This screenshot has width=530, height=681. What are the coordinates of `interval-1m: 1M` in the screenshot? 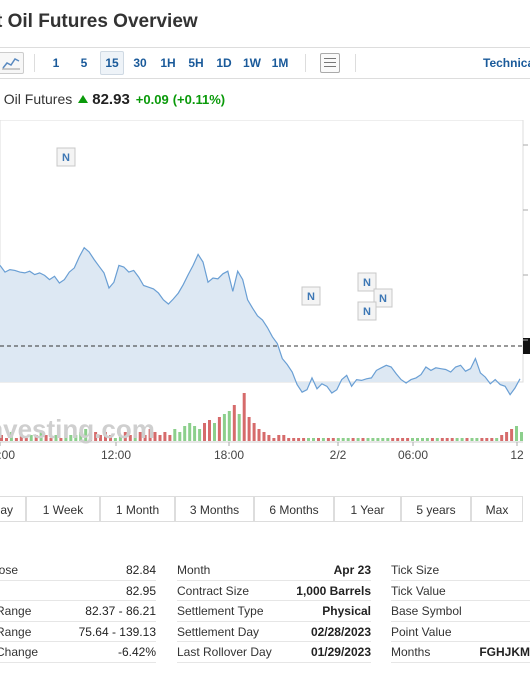 It's located at (280, 63).